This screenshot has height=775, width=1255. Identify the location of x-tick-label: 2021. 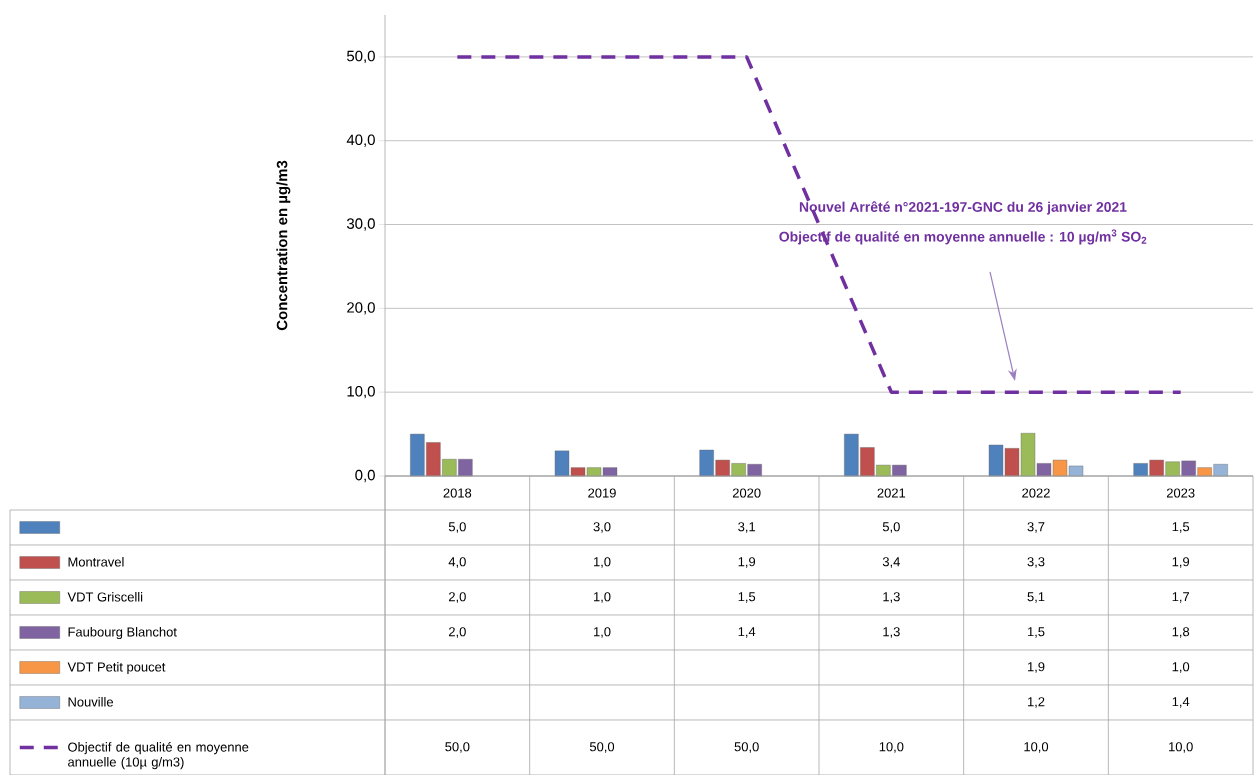
(891, 493).